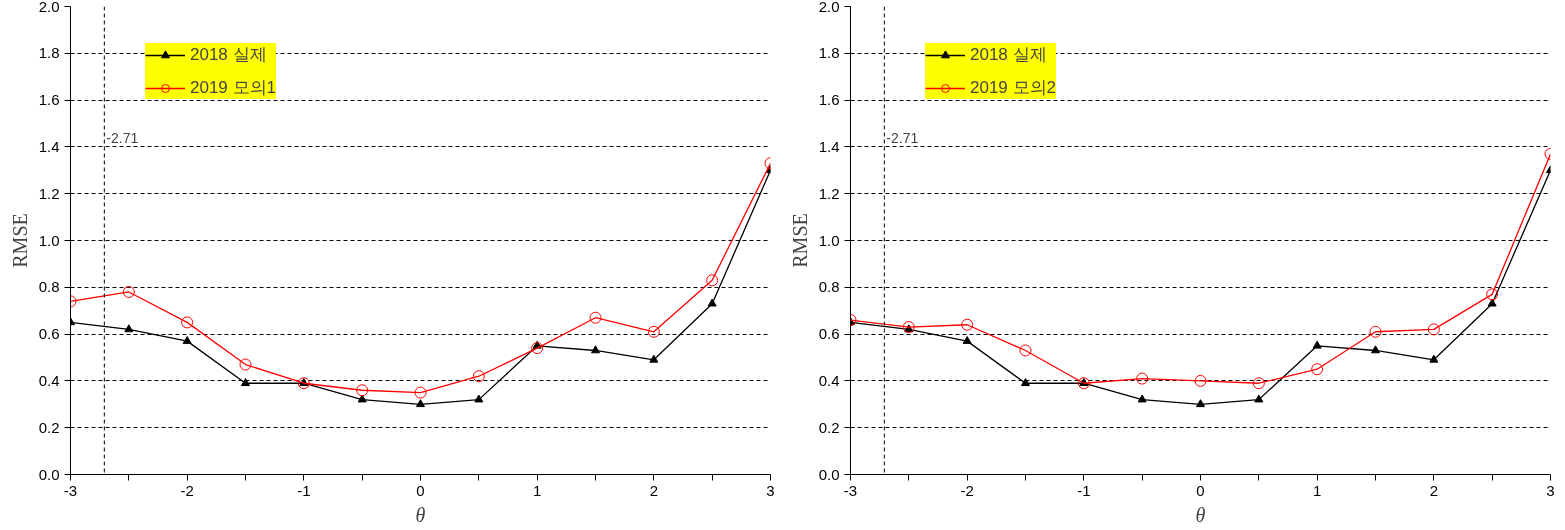 This screenshot has height=530, width=1565. I want to click on legend-label: 2019 모의1, so click(233, 88).